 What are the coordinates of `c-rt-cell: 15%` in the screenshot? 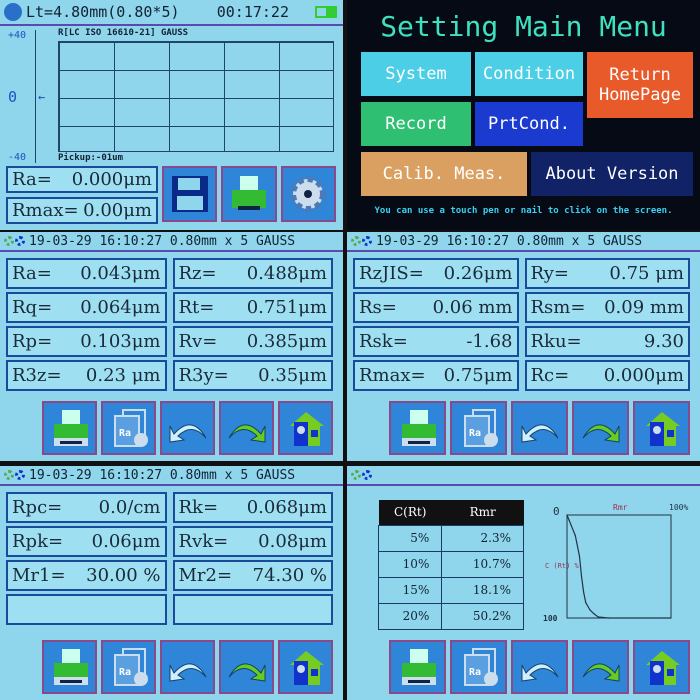 It's located at (410, 590).